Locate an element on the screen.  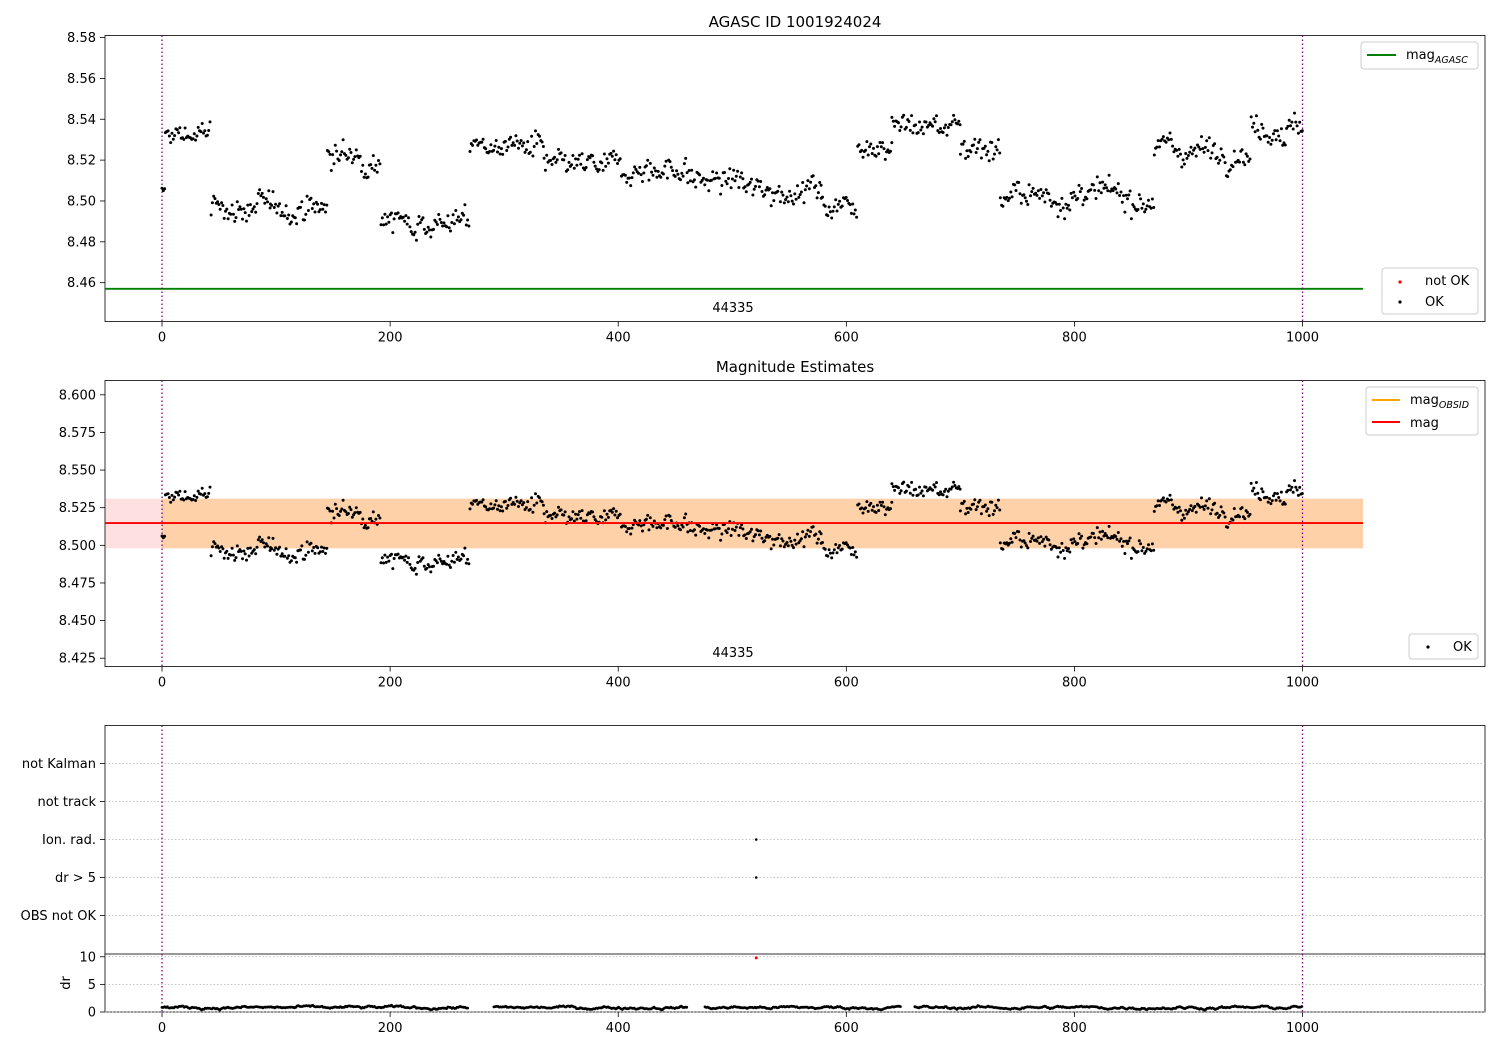
panel2-legend-points-box is located at coordinates (1443, 646).